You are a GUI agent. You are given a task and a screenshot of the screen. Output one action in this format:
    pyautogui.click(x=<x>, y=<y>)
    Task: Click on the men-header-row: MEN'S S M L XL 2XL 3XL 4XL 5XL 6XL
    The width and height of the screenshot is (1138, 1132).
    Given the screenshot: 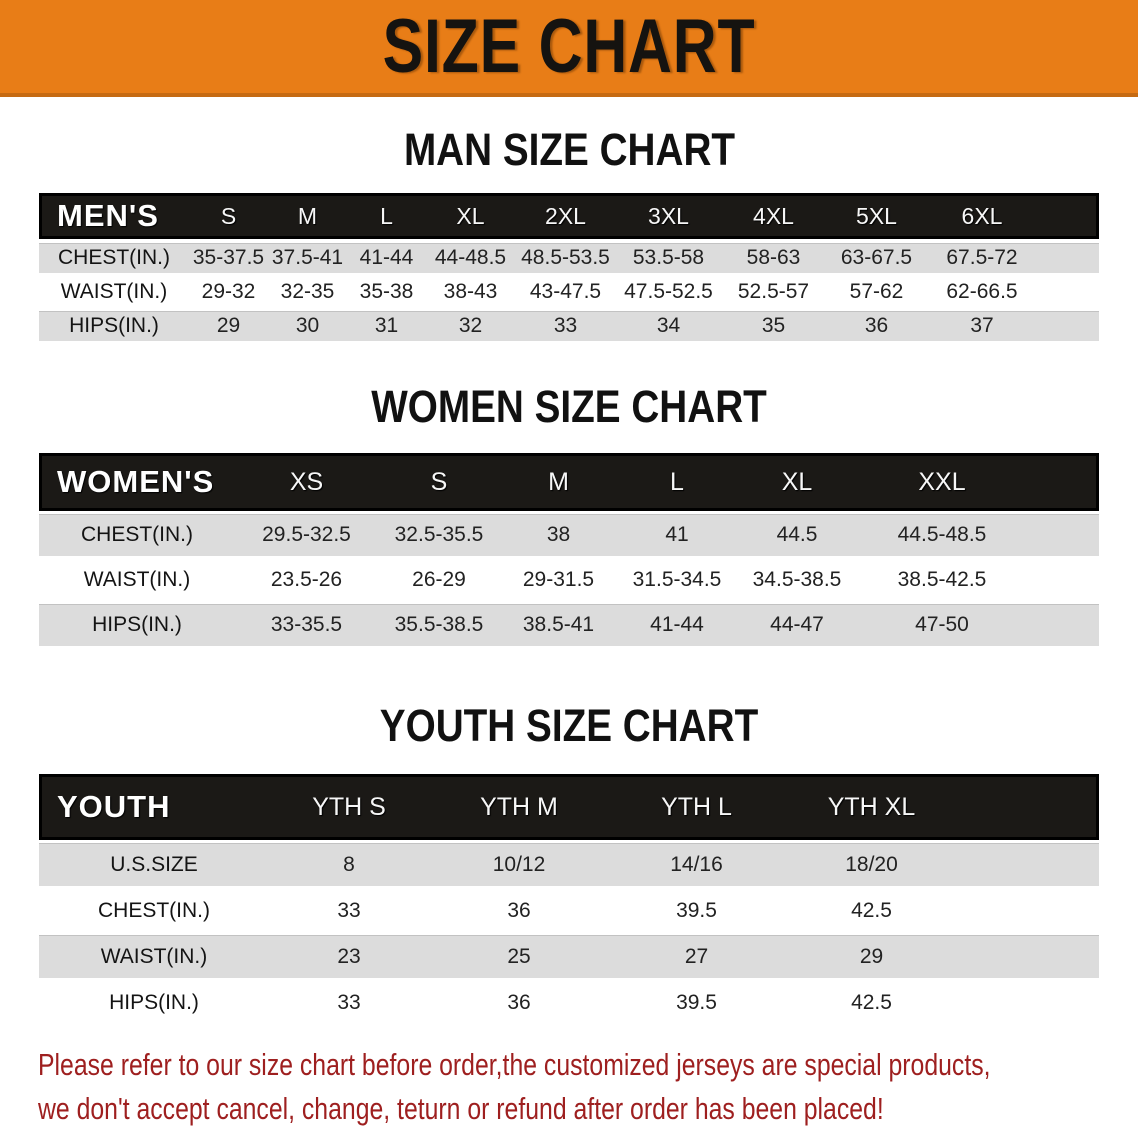 What is the action you would take?
    pyautogui.click(x=569, y=216)
    